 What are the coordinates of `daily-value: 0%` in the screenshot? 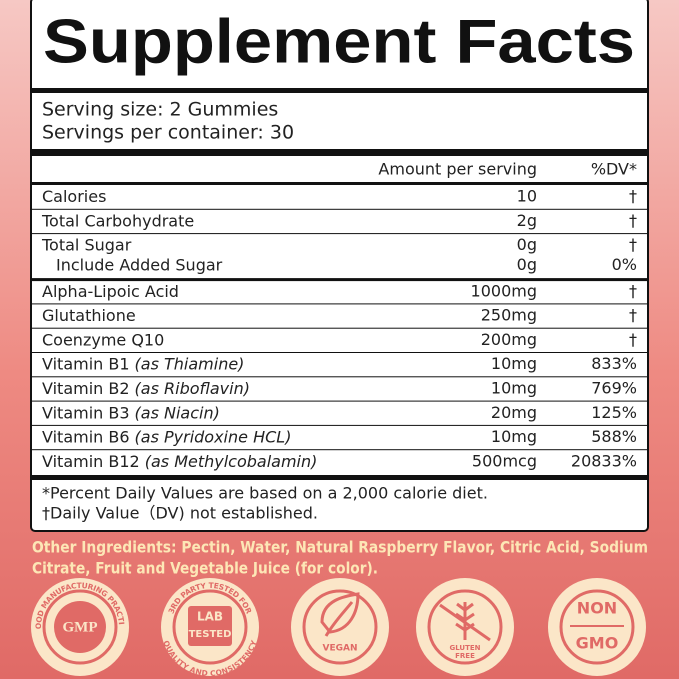 It's located at (624, 264).